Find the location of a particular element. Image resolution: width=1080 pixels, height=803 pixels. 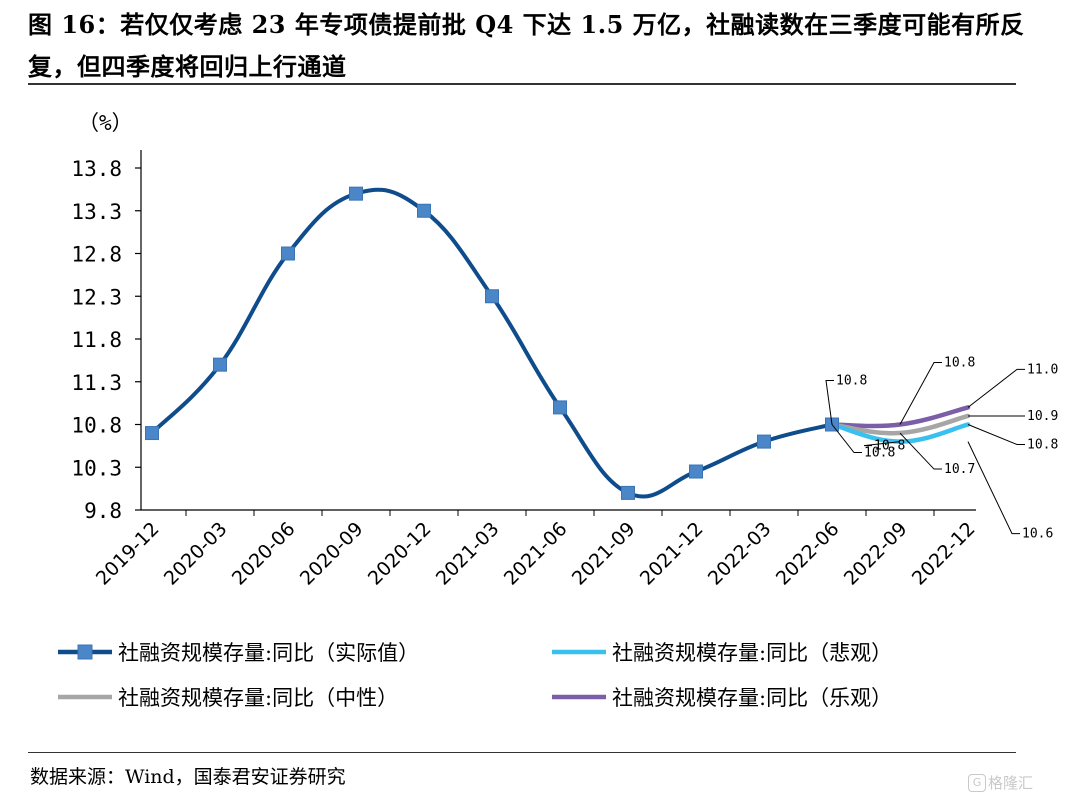

data-annotations: 10.810.810.810.810.710.611.010.910.8 is located at coordinates (941, 449).